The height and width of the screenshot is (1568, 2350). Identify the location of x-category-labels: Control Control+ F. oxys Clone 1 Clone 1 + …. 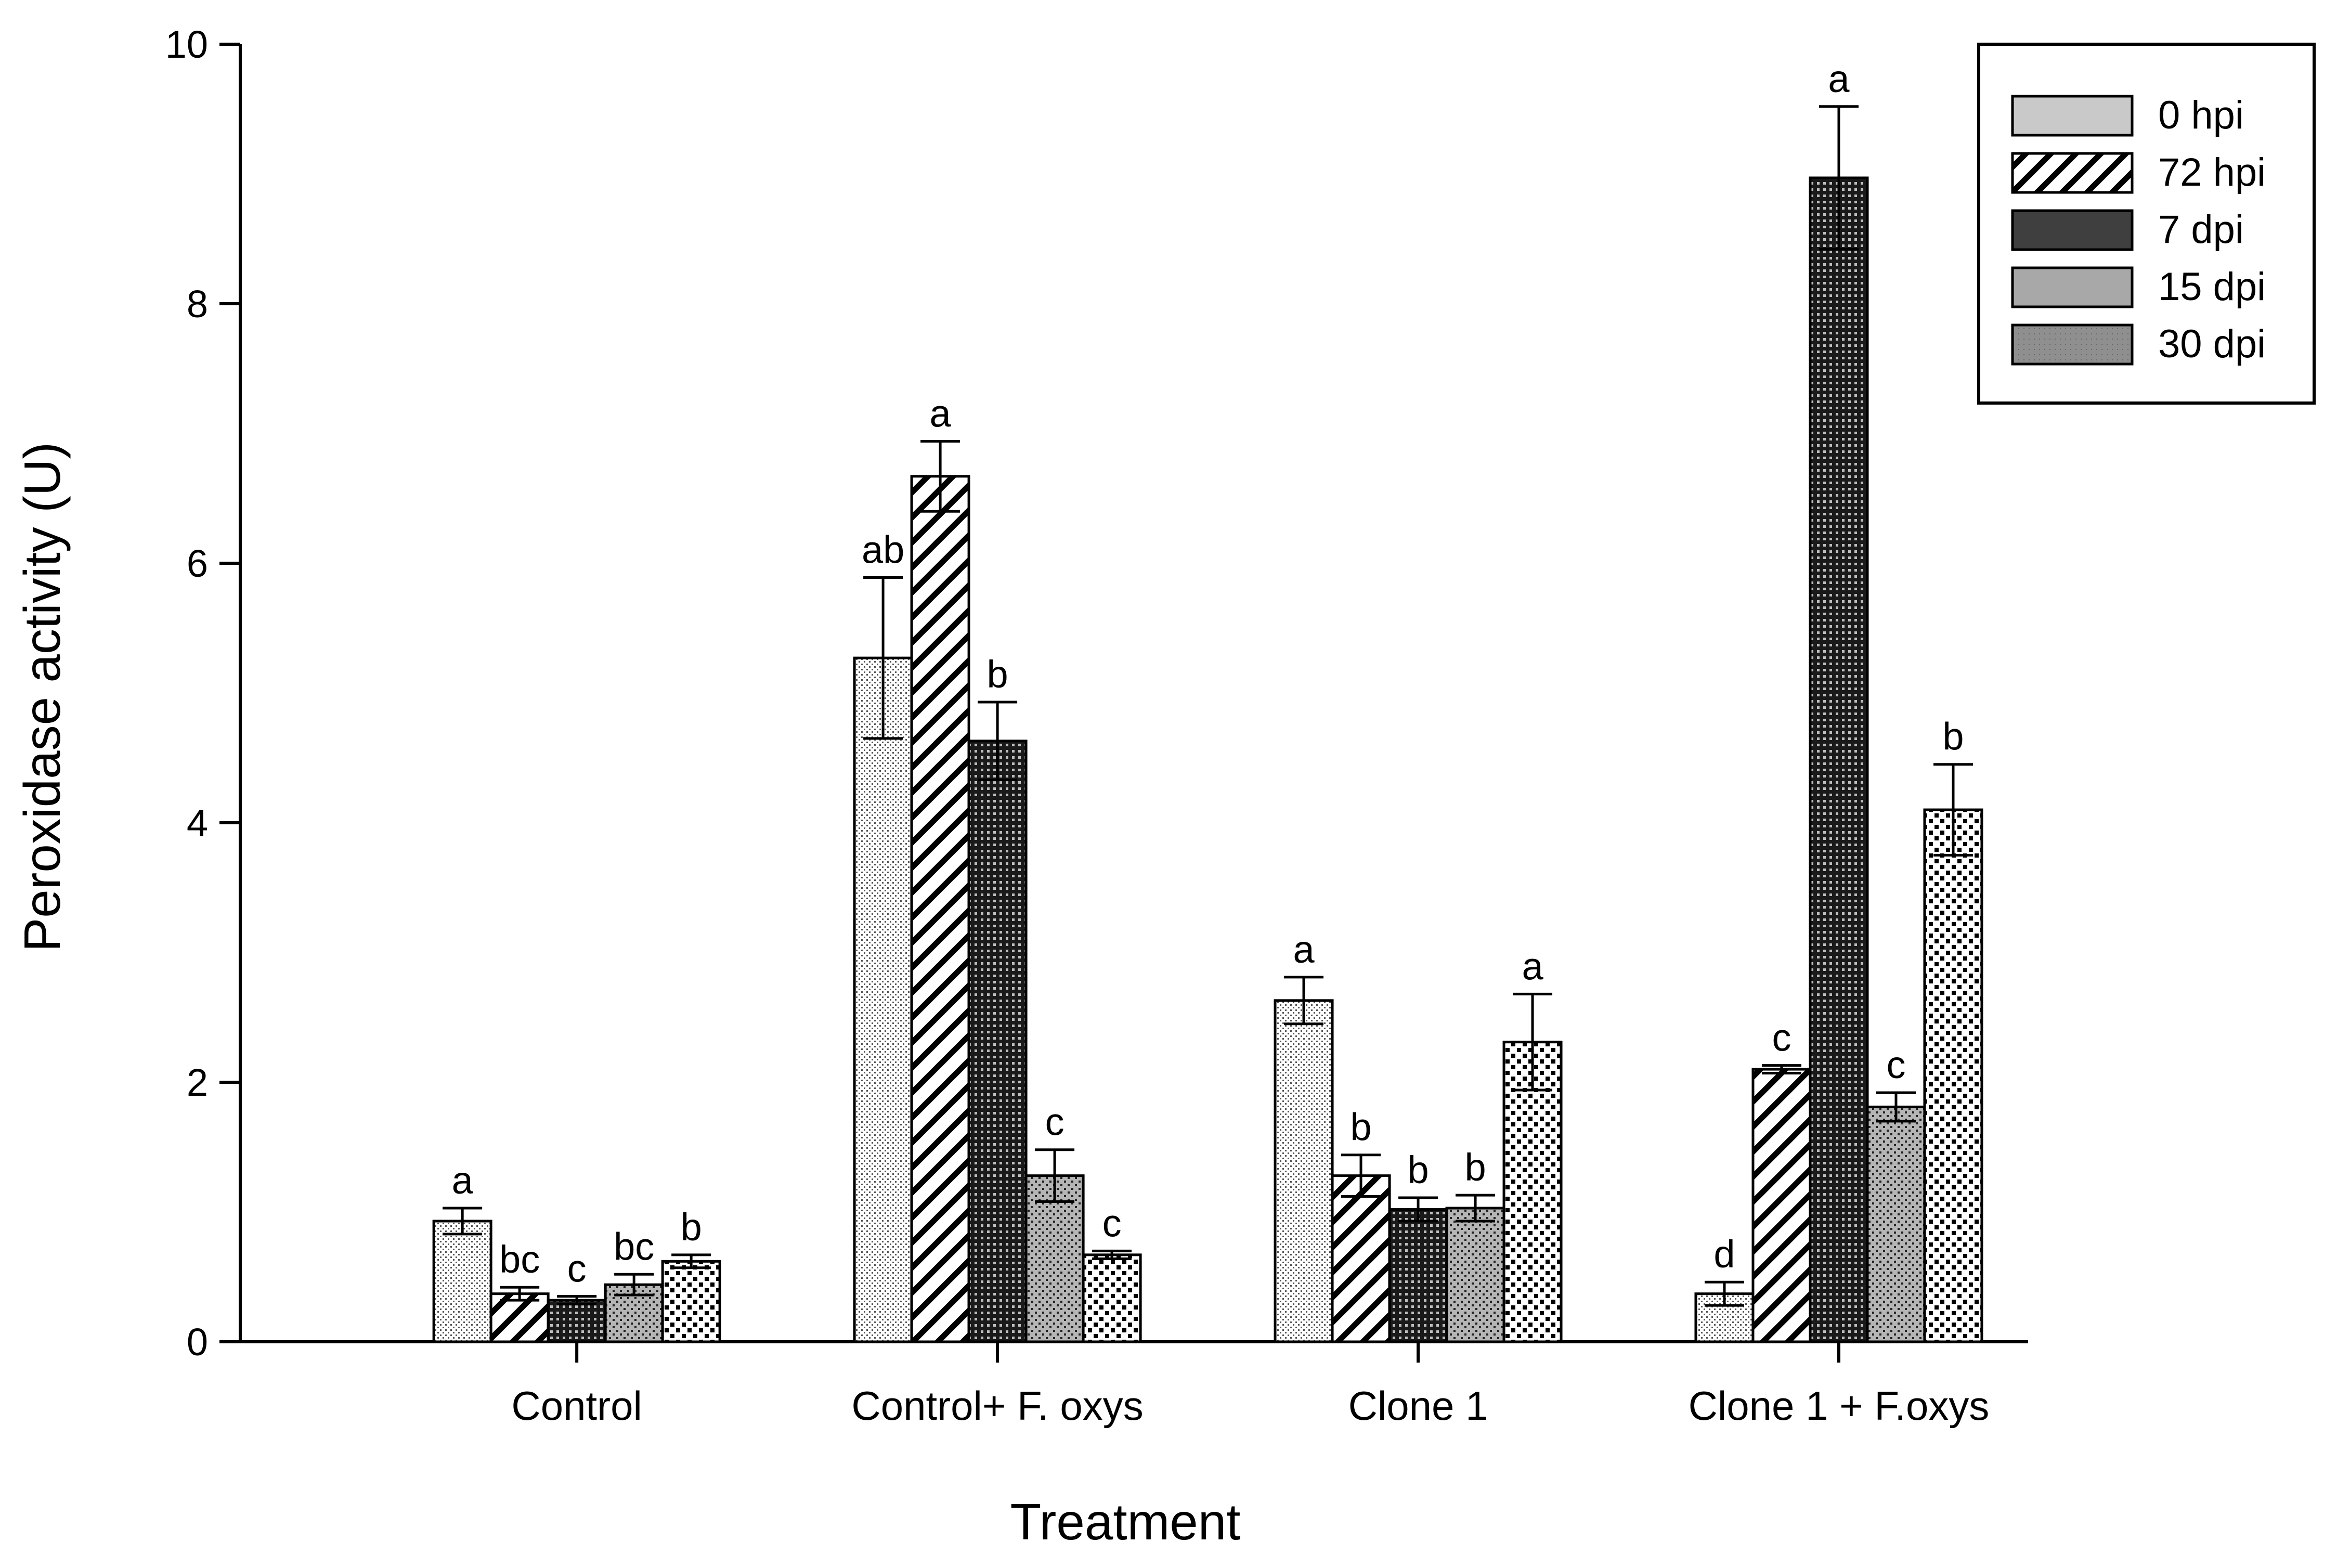
(1250, 1386).